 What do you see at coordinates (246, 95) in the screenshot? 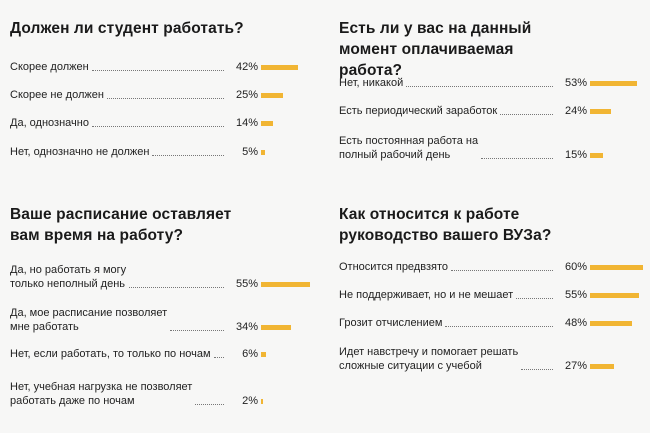
I see `bar-value-label: 25%` at bounding box center [246, 95].